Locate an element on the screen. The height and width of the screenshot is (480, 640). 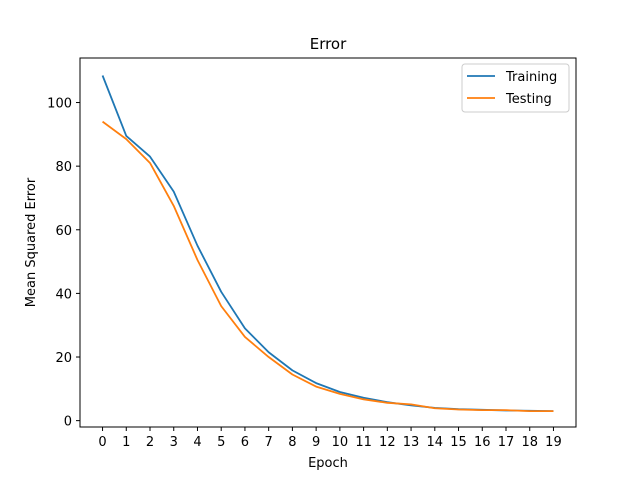
y-tick-label: 60 is located at coordinates (63, 231).